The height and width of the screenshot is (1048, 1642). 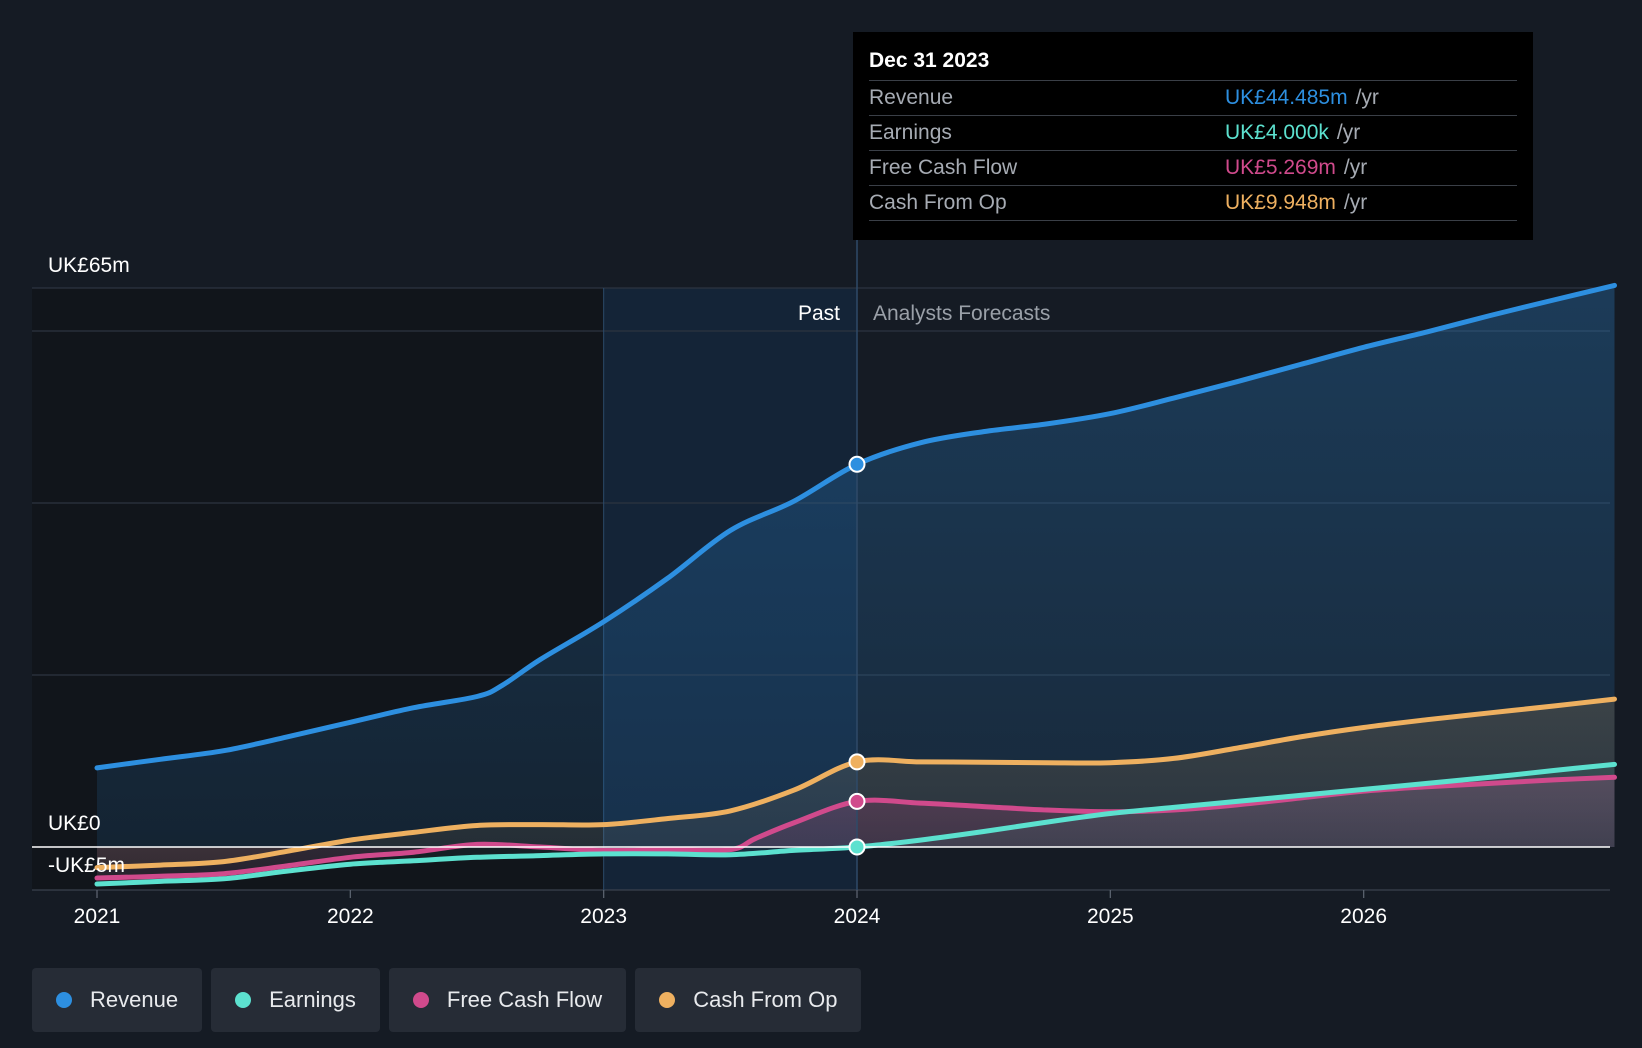 What do you see at coordinates (89, 265) in the screenshot?
I see `y-top-label: UK£65m` at bounding box center [89, 265].